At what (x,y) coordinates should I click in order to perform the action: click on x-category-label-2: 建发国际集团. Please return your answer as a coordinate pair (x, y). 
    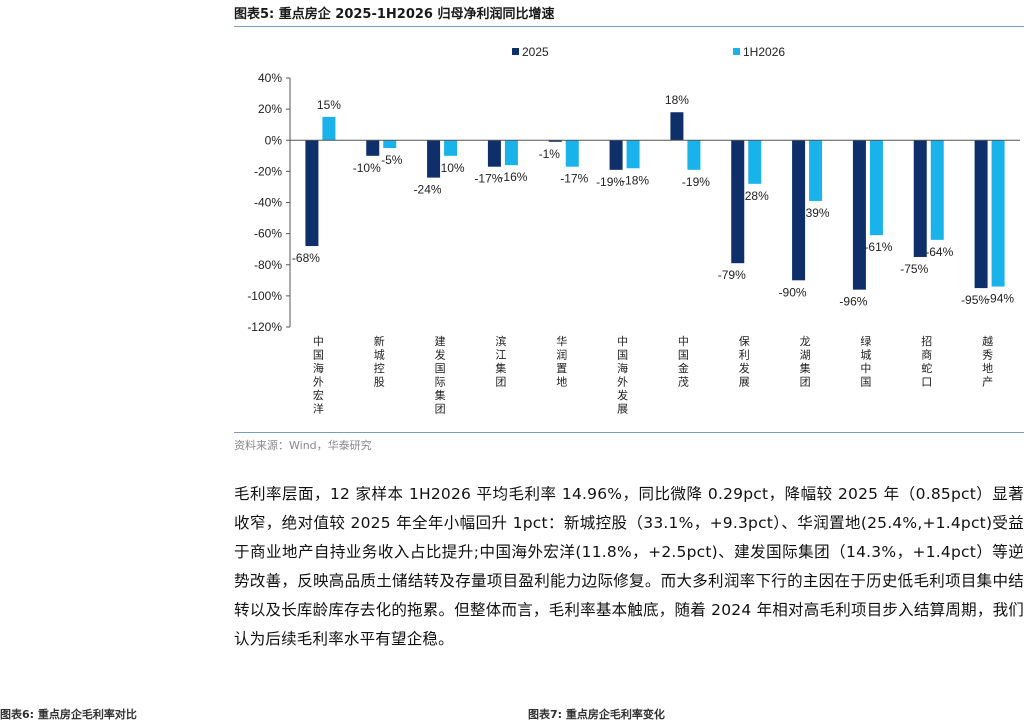
    Looking at the image, I should click on (440, 375).